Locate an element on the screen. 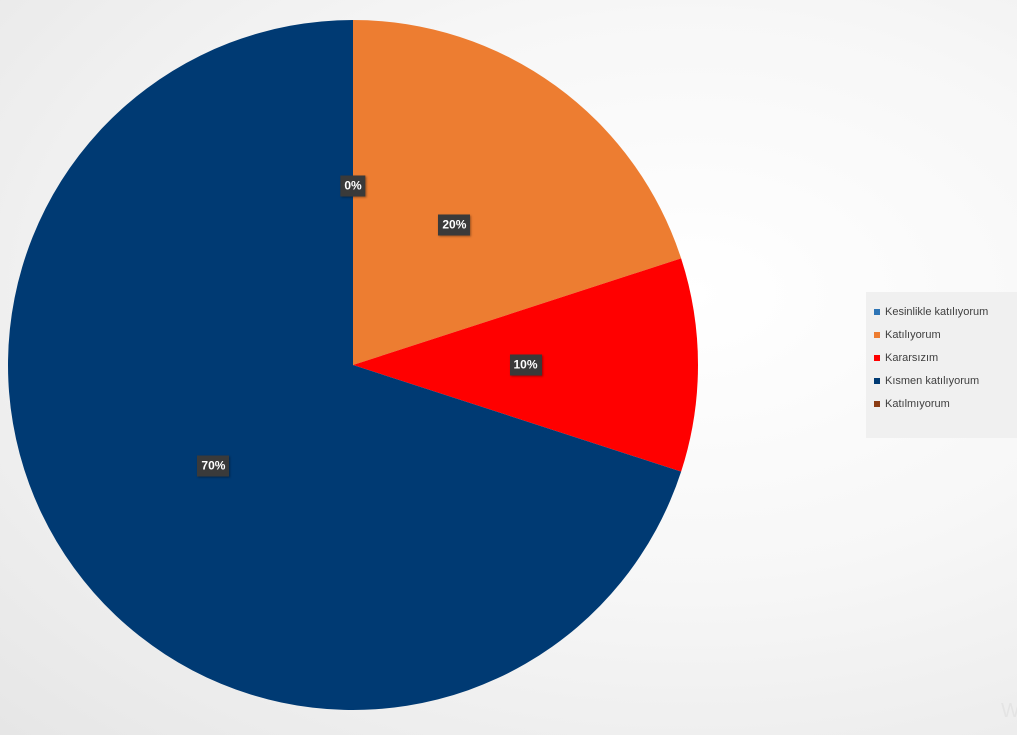  watermark: W is located at coordinates (1009, 711).